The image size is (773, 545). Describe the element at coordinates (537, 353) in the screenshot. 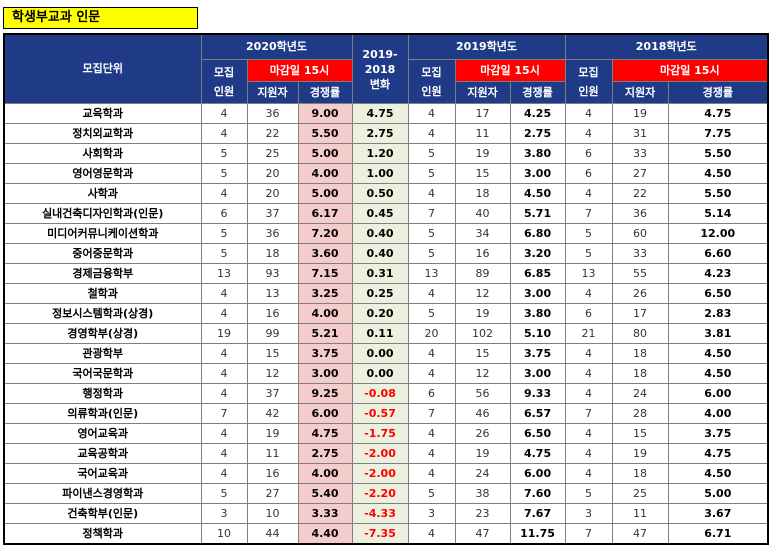

I see `rate-2019: 3.75` at that location.